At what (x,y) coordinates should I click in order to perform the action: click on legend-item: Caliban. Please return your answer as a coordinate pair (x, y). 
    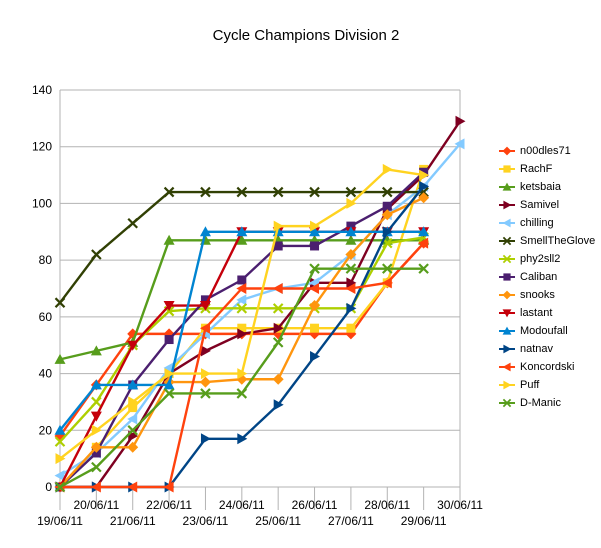
    Looking at the image, I should click on (548, 277).